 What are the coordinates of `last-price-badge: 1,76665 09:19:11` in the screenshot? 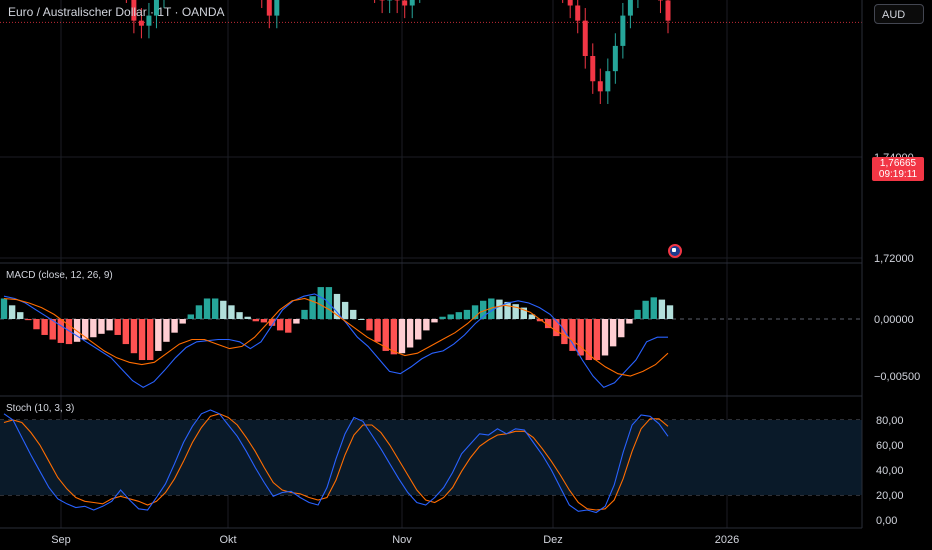 It's located at (898, 169).